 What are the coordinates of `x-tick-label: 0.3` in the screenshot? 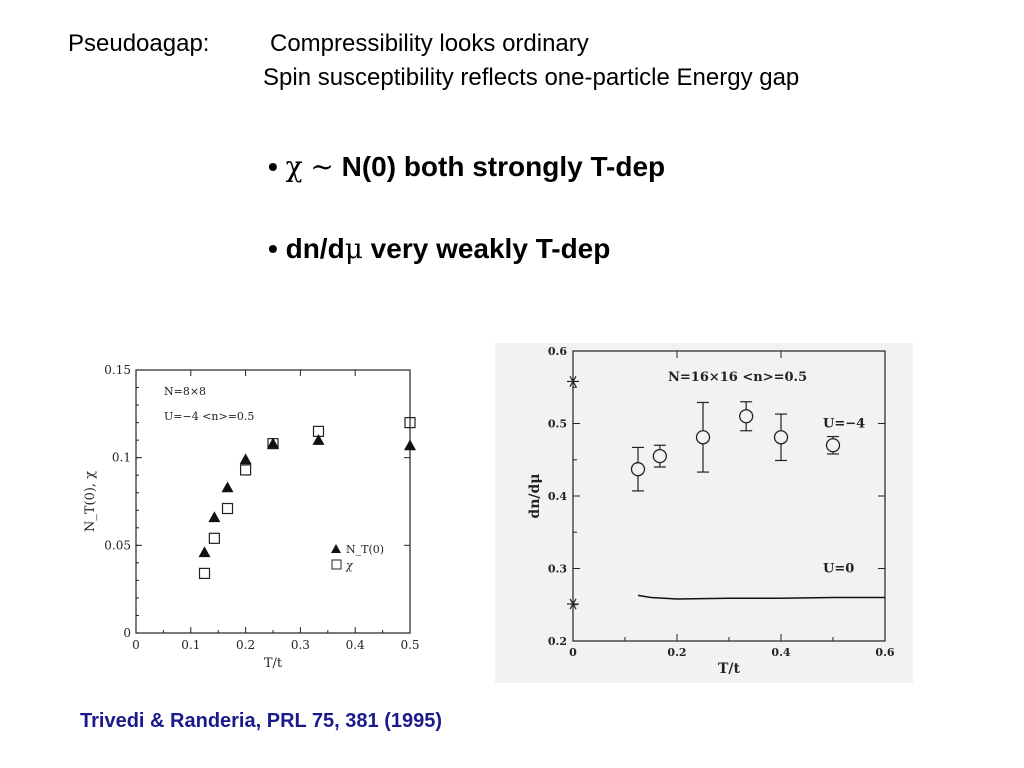 It's located at (300, 645).